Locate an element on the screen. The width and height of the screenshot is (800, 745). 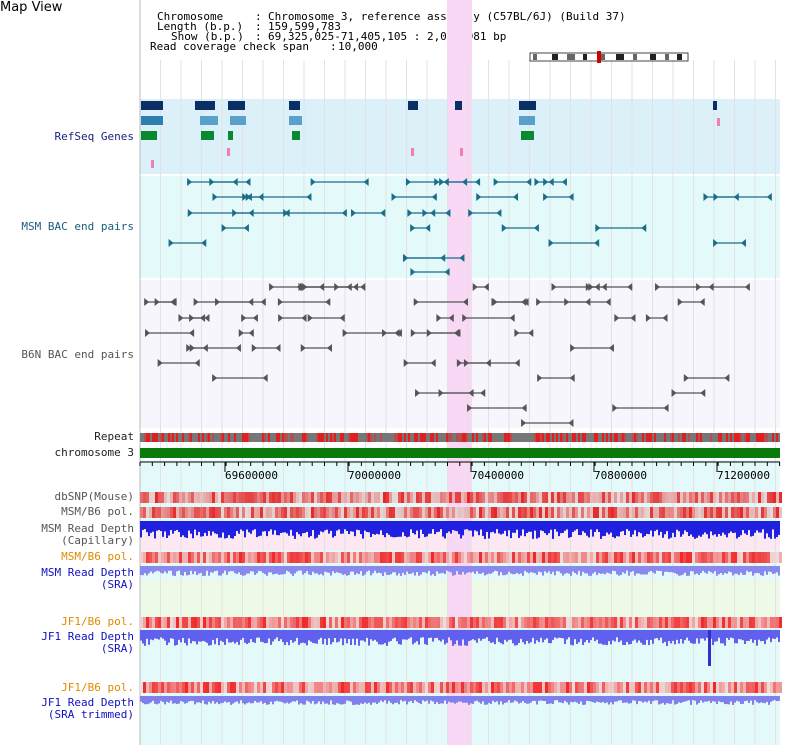
track-label-msm-depth-sra-sub: (SRA) is located at coordinates (117, 584).